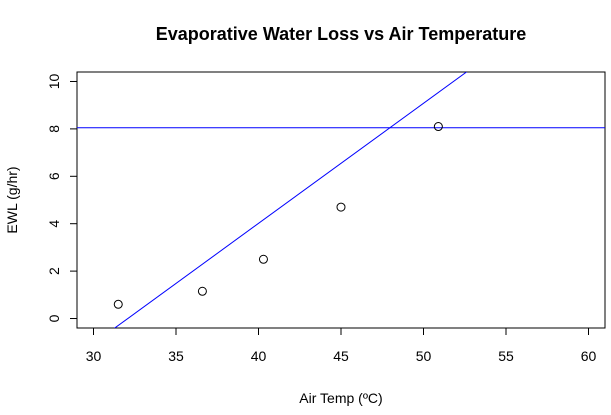  I want to click on y-tick-label: 10, so click(54, 81).